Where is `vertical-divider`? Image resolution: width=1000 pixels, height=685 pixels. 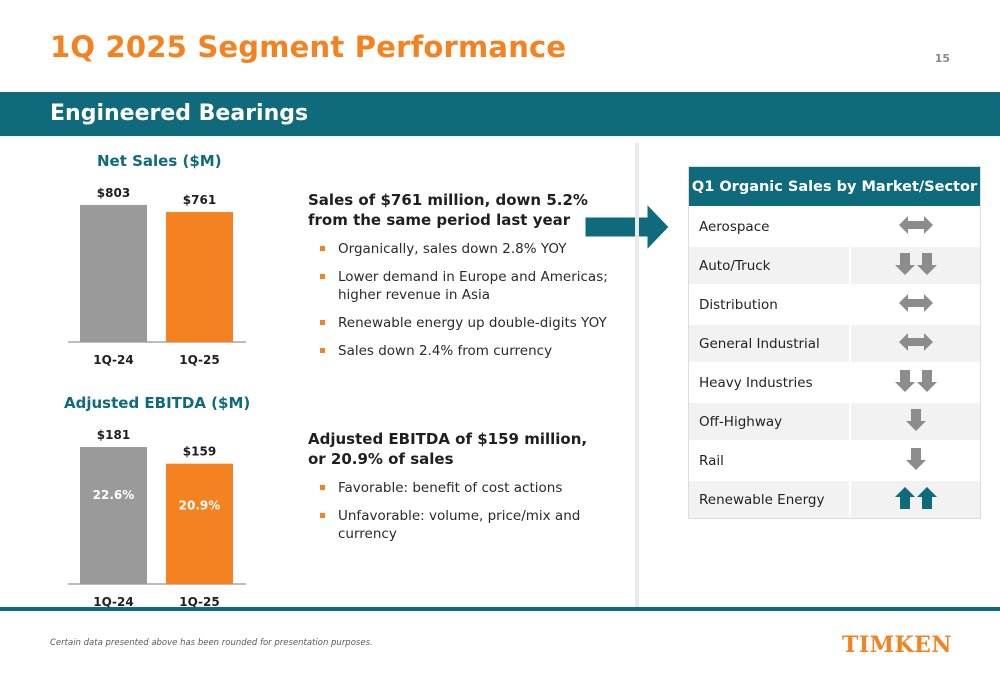
vertical-divider is located at coordinates (637, 375).